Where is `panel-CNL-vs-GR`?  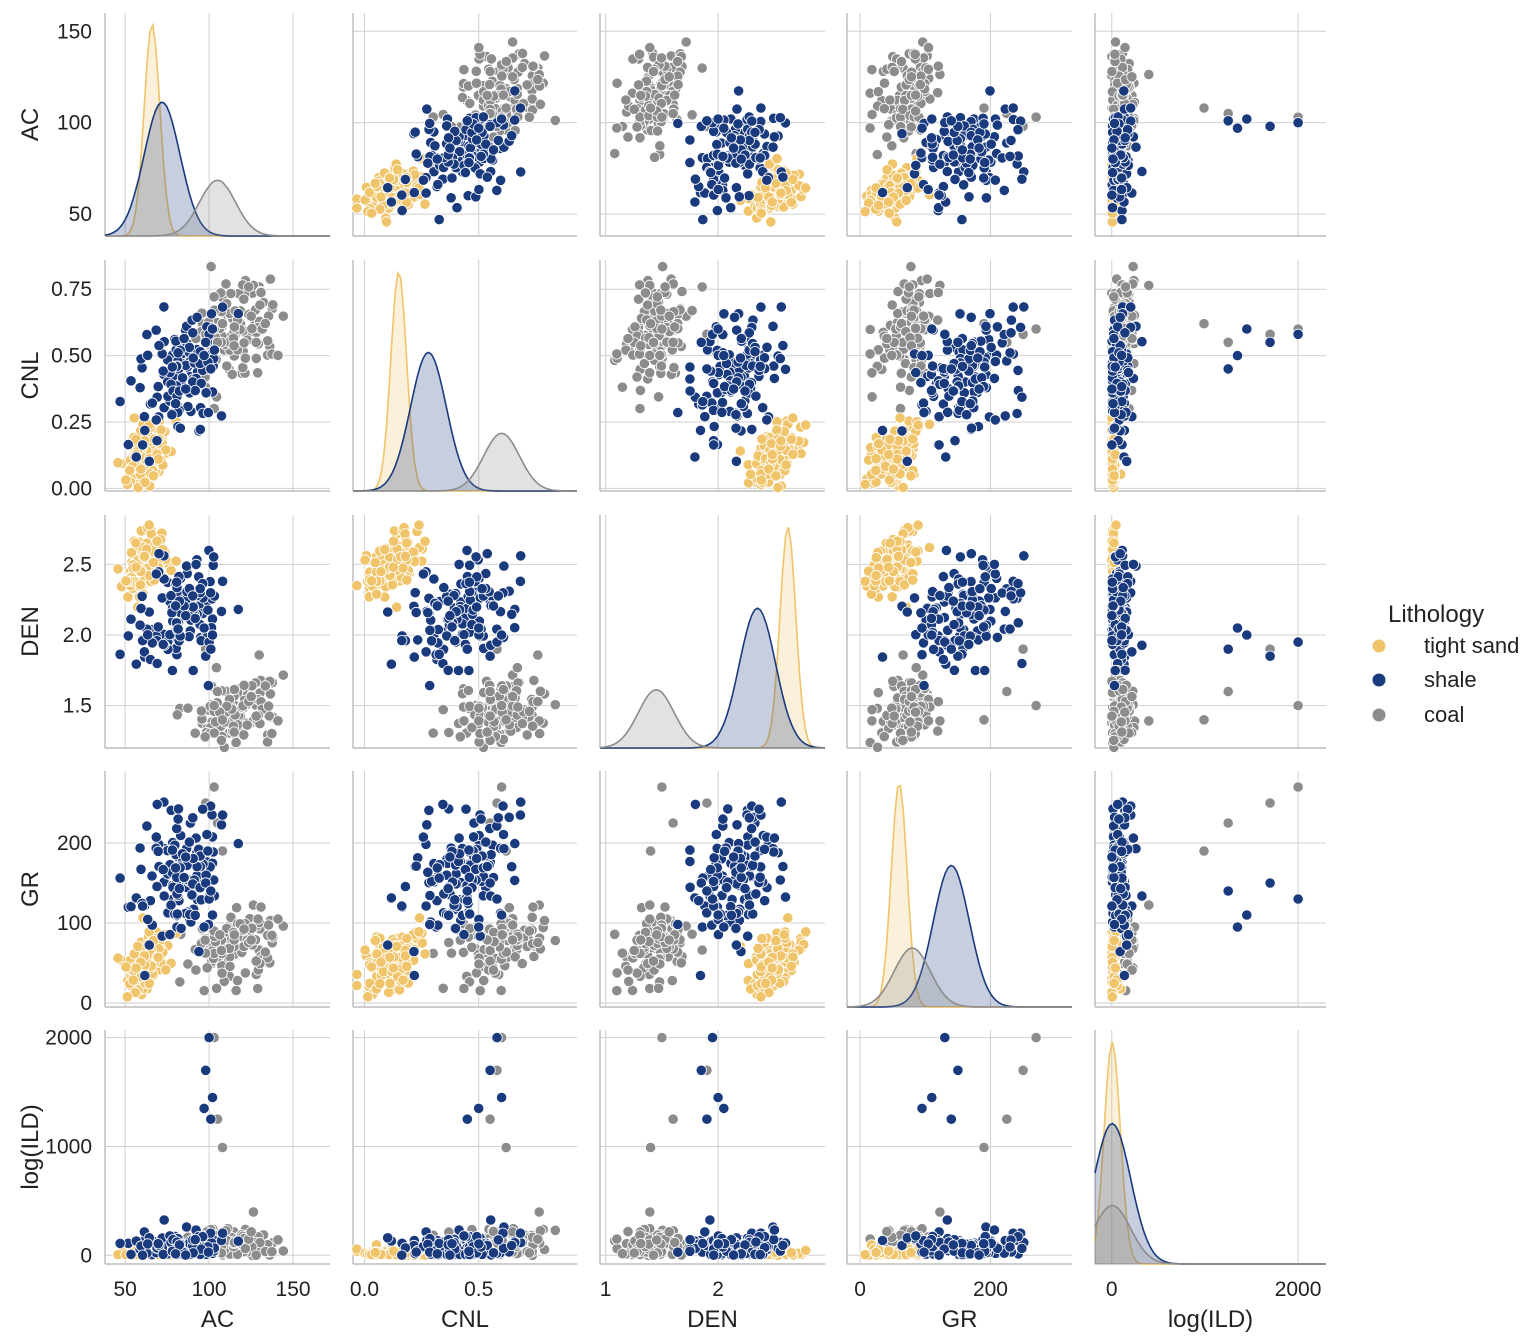
panel-CNL-vs-GR is located at coordinates (959, 377).